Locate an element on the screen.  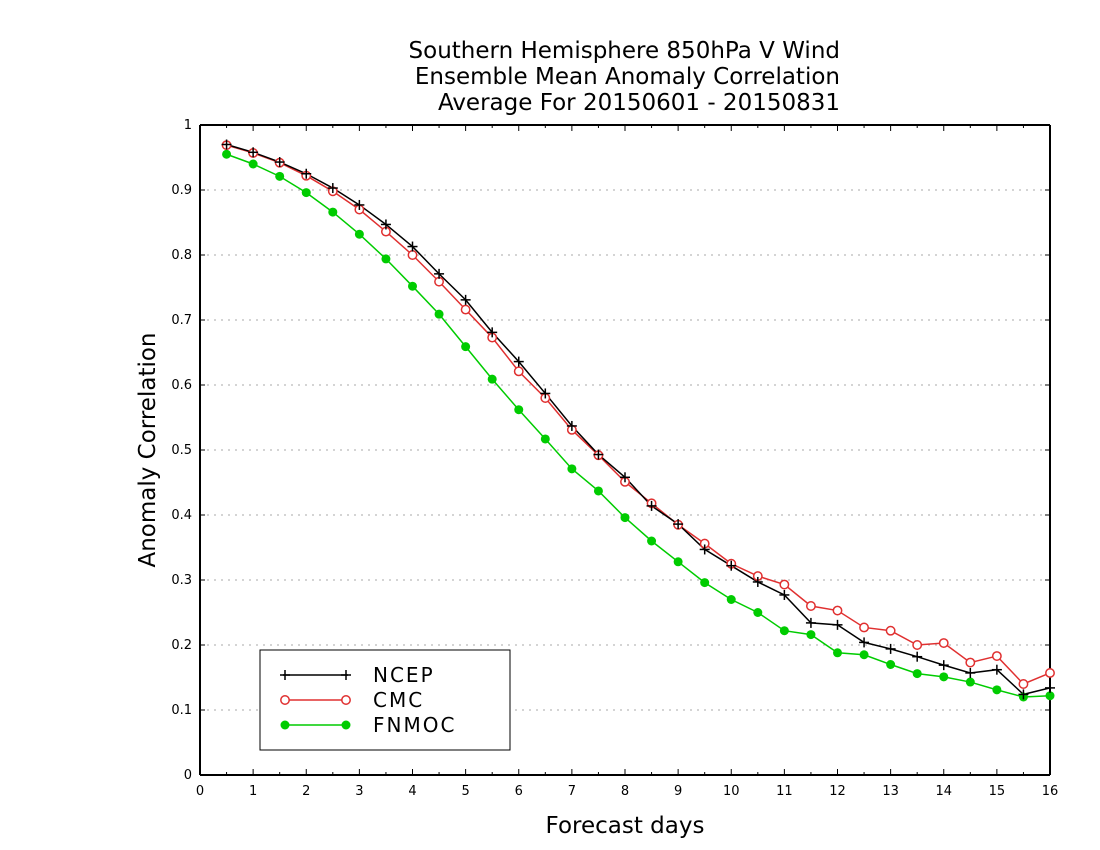
y-tick-label: 0.4 is located at coordinates (181, 515).